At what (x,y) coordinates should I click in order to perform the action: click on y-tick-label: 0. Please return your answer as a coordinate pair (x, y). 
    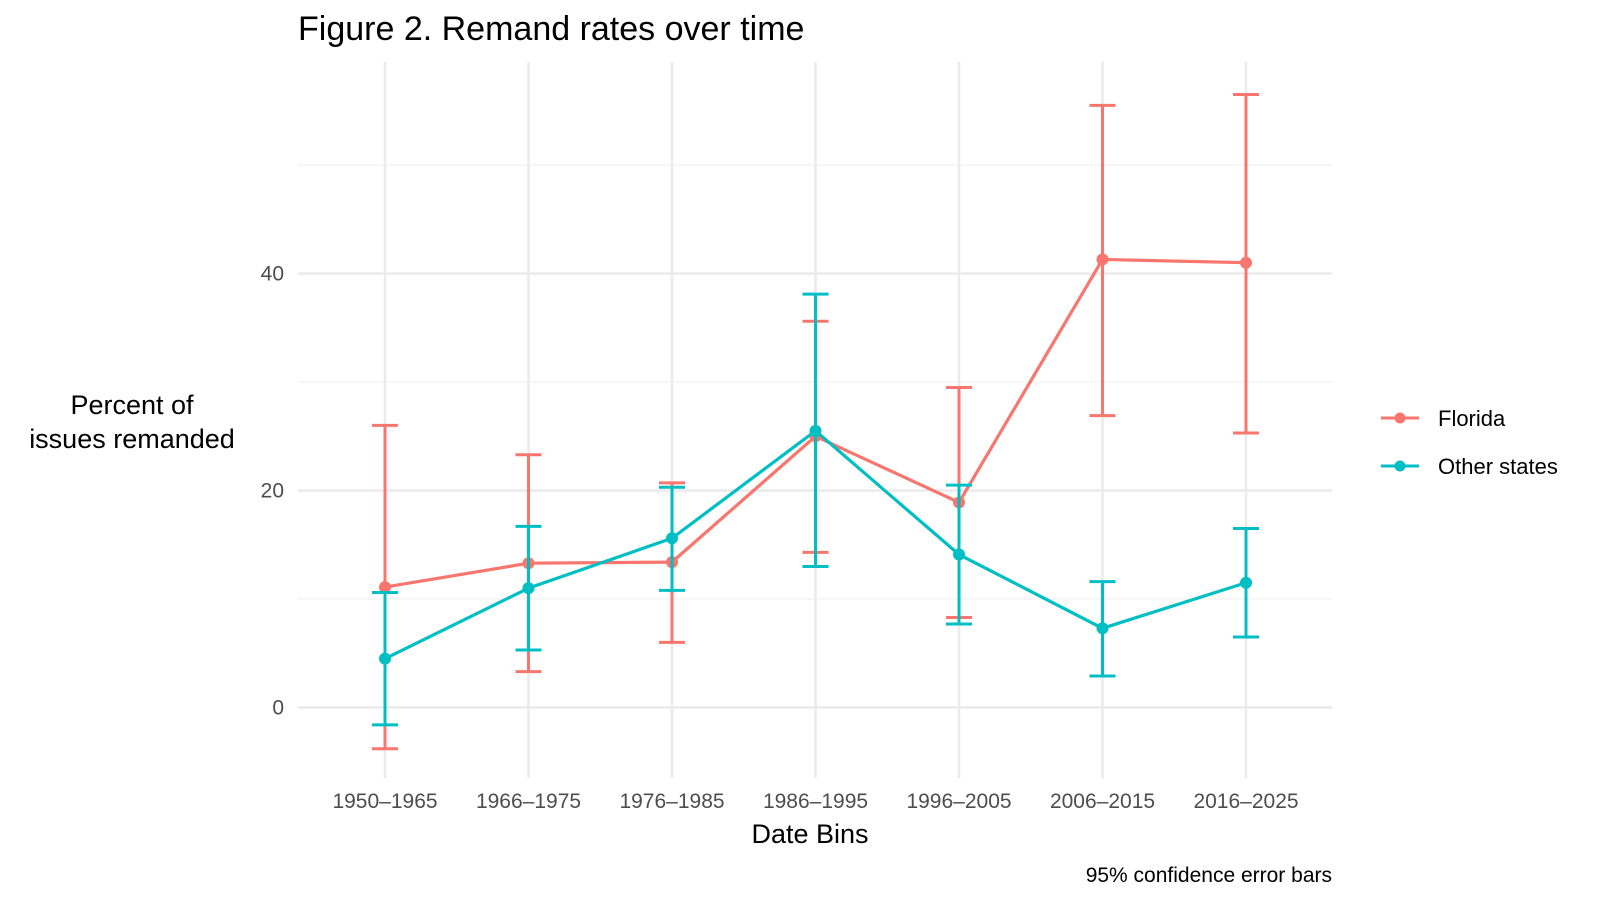
    Looking at the image, I should click on (278, 707).